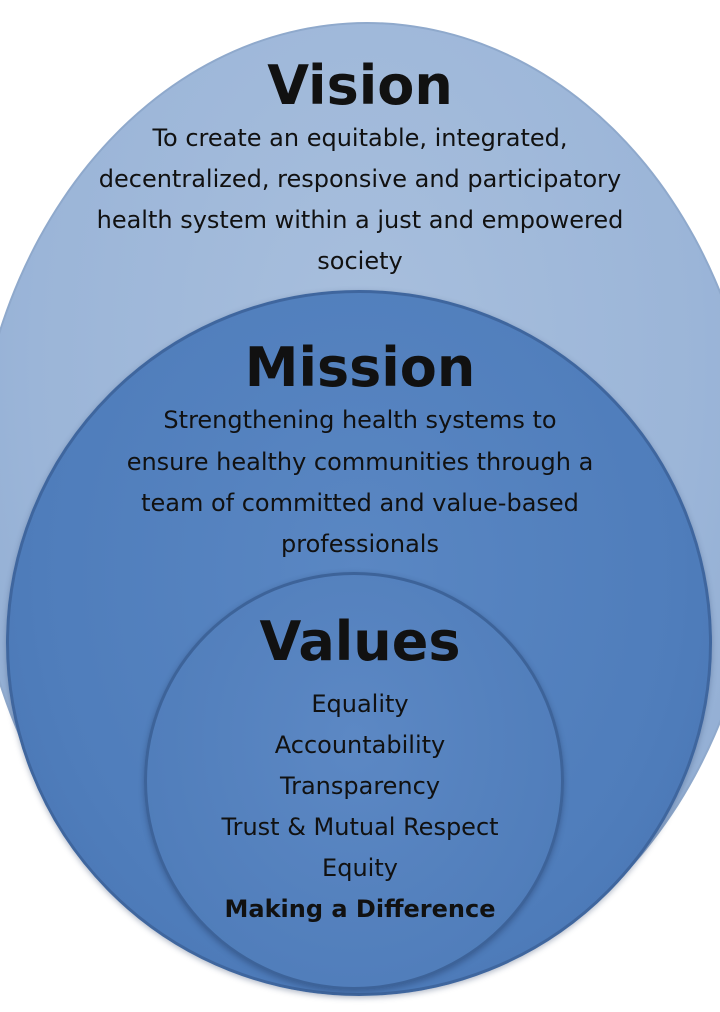 This screenshot has width=720, height=1012. What do you see at coordinates (360, 503) in the screenshot?
I see `mission-text-line: team of committed and value-based` at bounding box center [360, 503].